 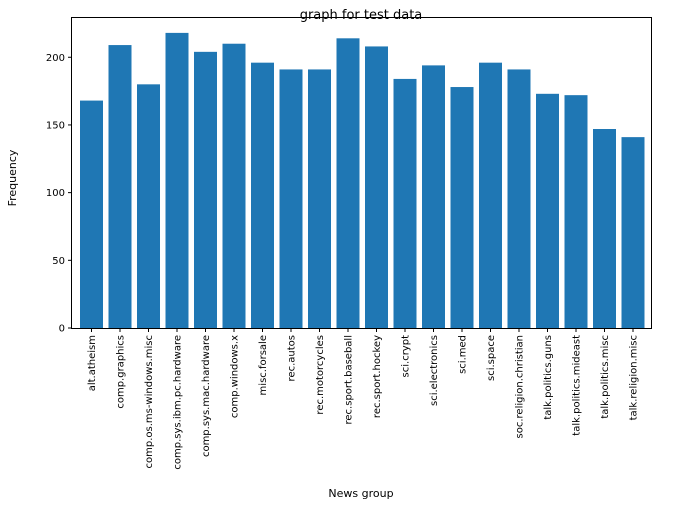 What do you see at coordinates (463, 354) in the screenshot?
I see `x-tick-label: sci.med` at bounding box center [463, 354].